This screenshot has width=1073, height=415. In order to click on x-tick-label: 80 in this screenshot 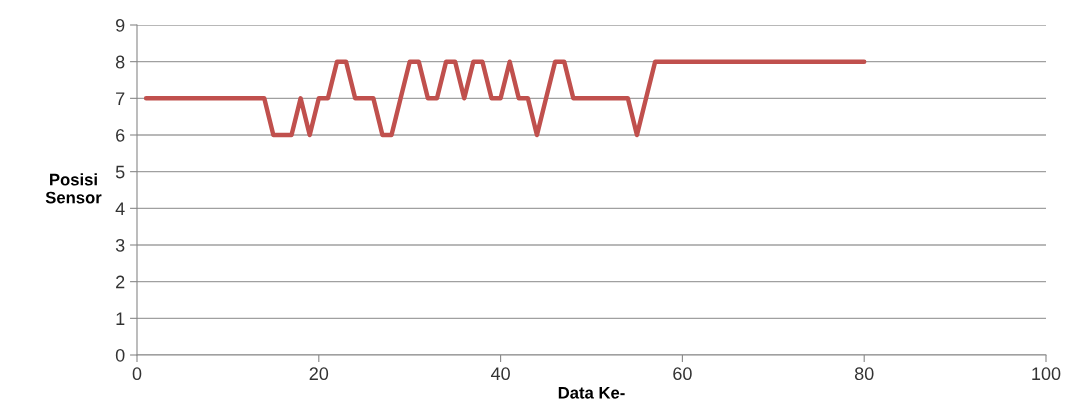, I will do `click(864, 374)`.